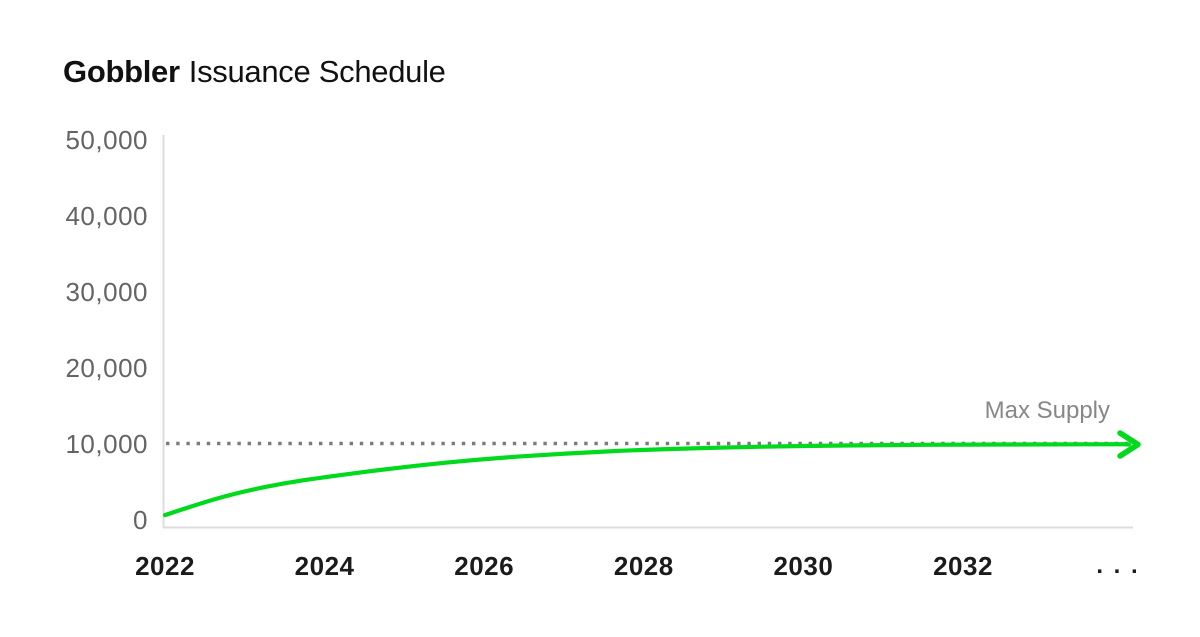 The height and width of the screenshot is (637, 1200). What do you see at coordinates (106, 292) in the screenshot?
I see `y-axis-tick-label: 30,000` at bounding box center [106, 292].